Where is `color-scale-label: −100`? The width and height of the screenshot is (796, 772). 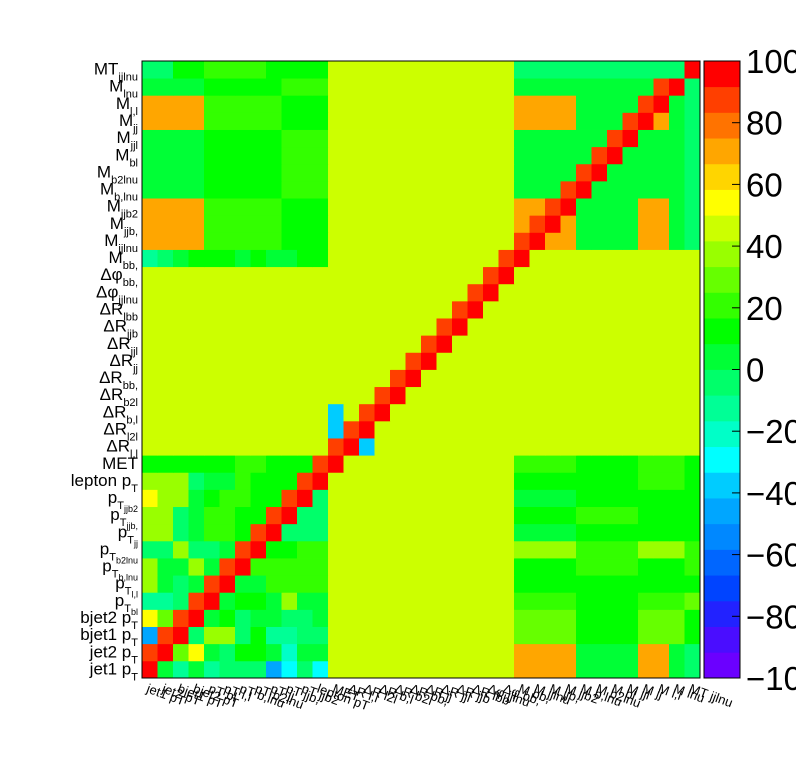
color-scale-label: −100 is located at coordinates (771, 678).